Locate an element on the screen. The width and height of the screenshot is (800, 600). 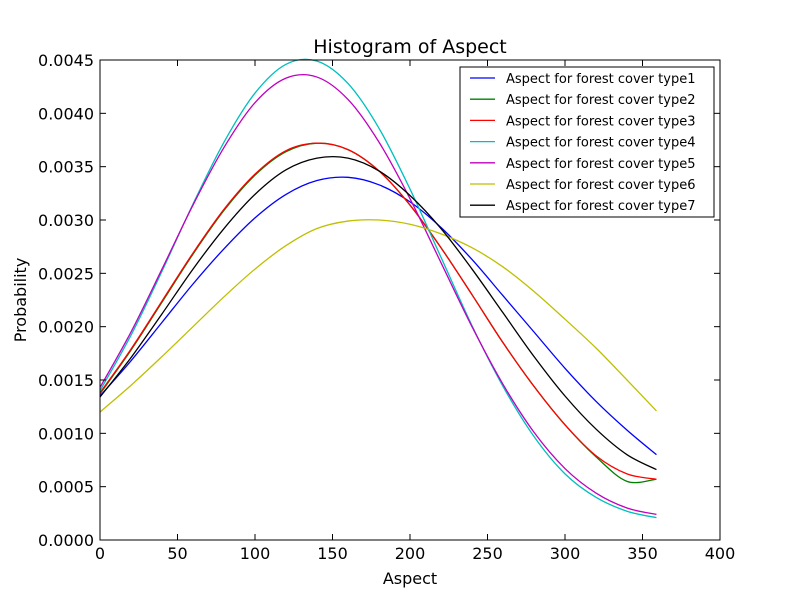
legend-label: Aspect for forest cover type3 is located at coordinates (600, 121).